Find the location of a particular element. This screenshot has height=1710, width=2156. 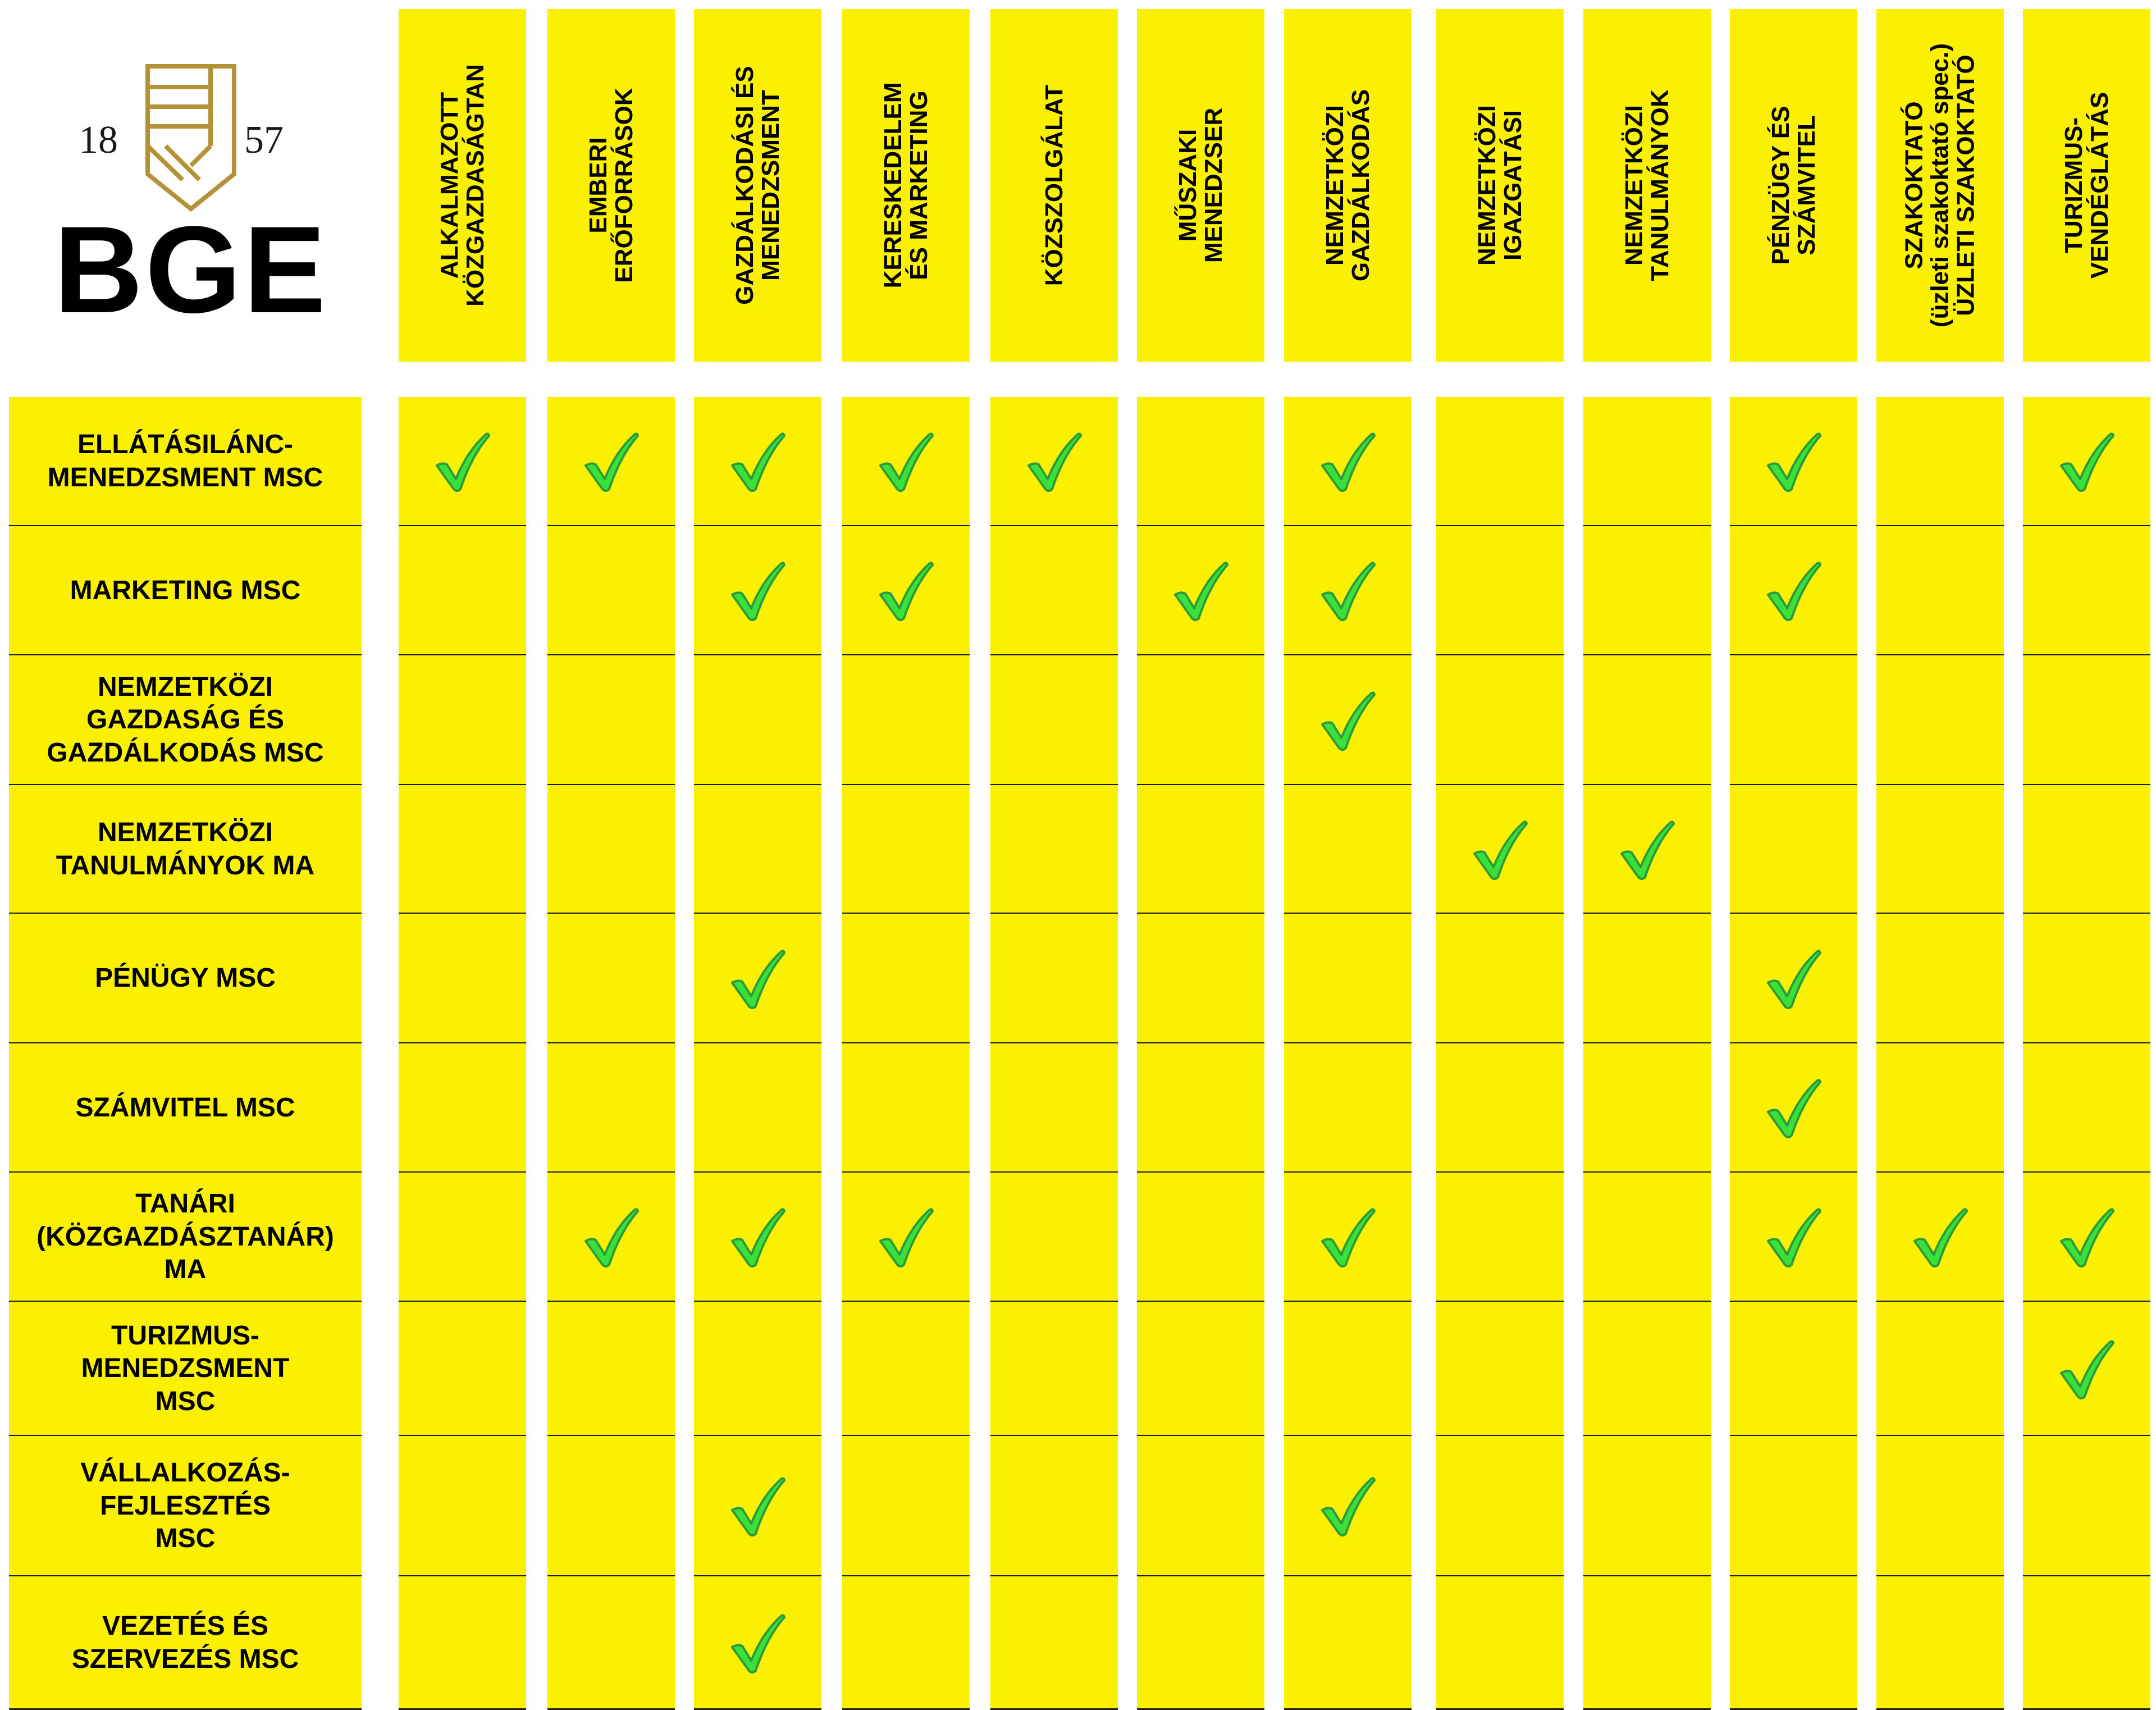

row-label-line: TANULMÁNYOK MA is located at coordinates (185, 865).